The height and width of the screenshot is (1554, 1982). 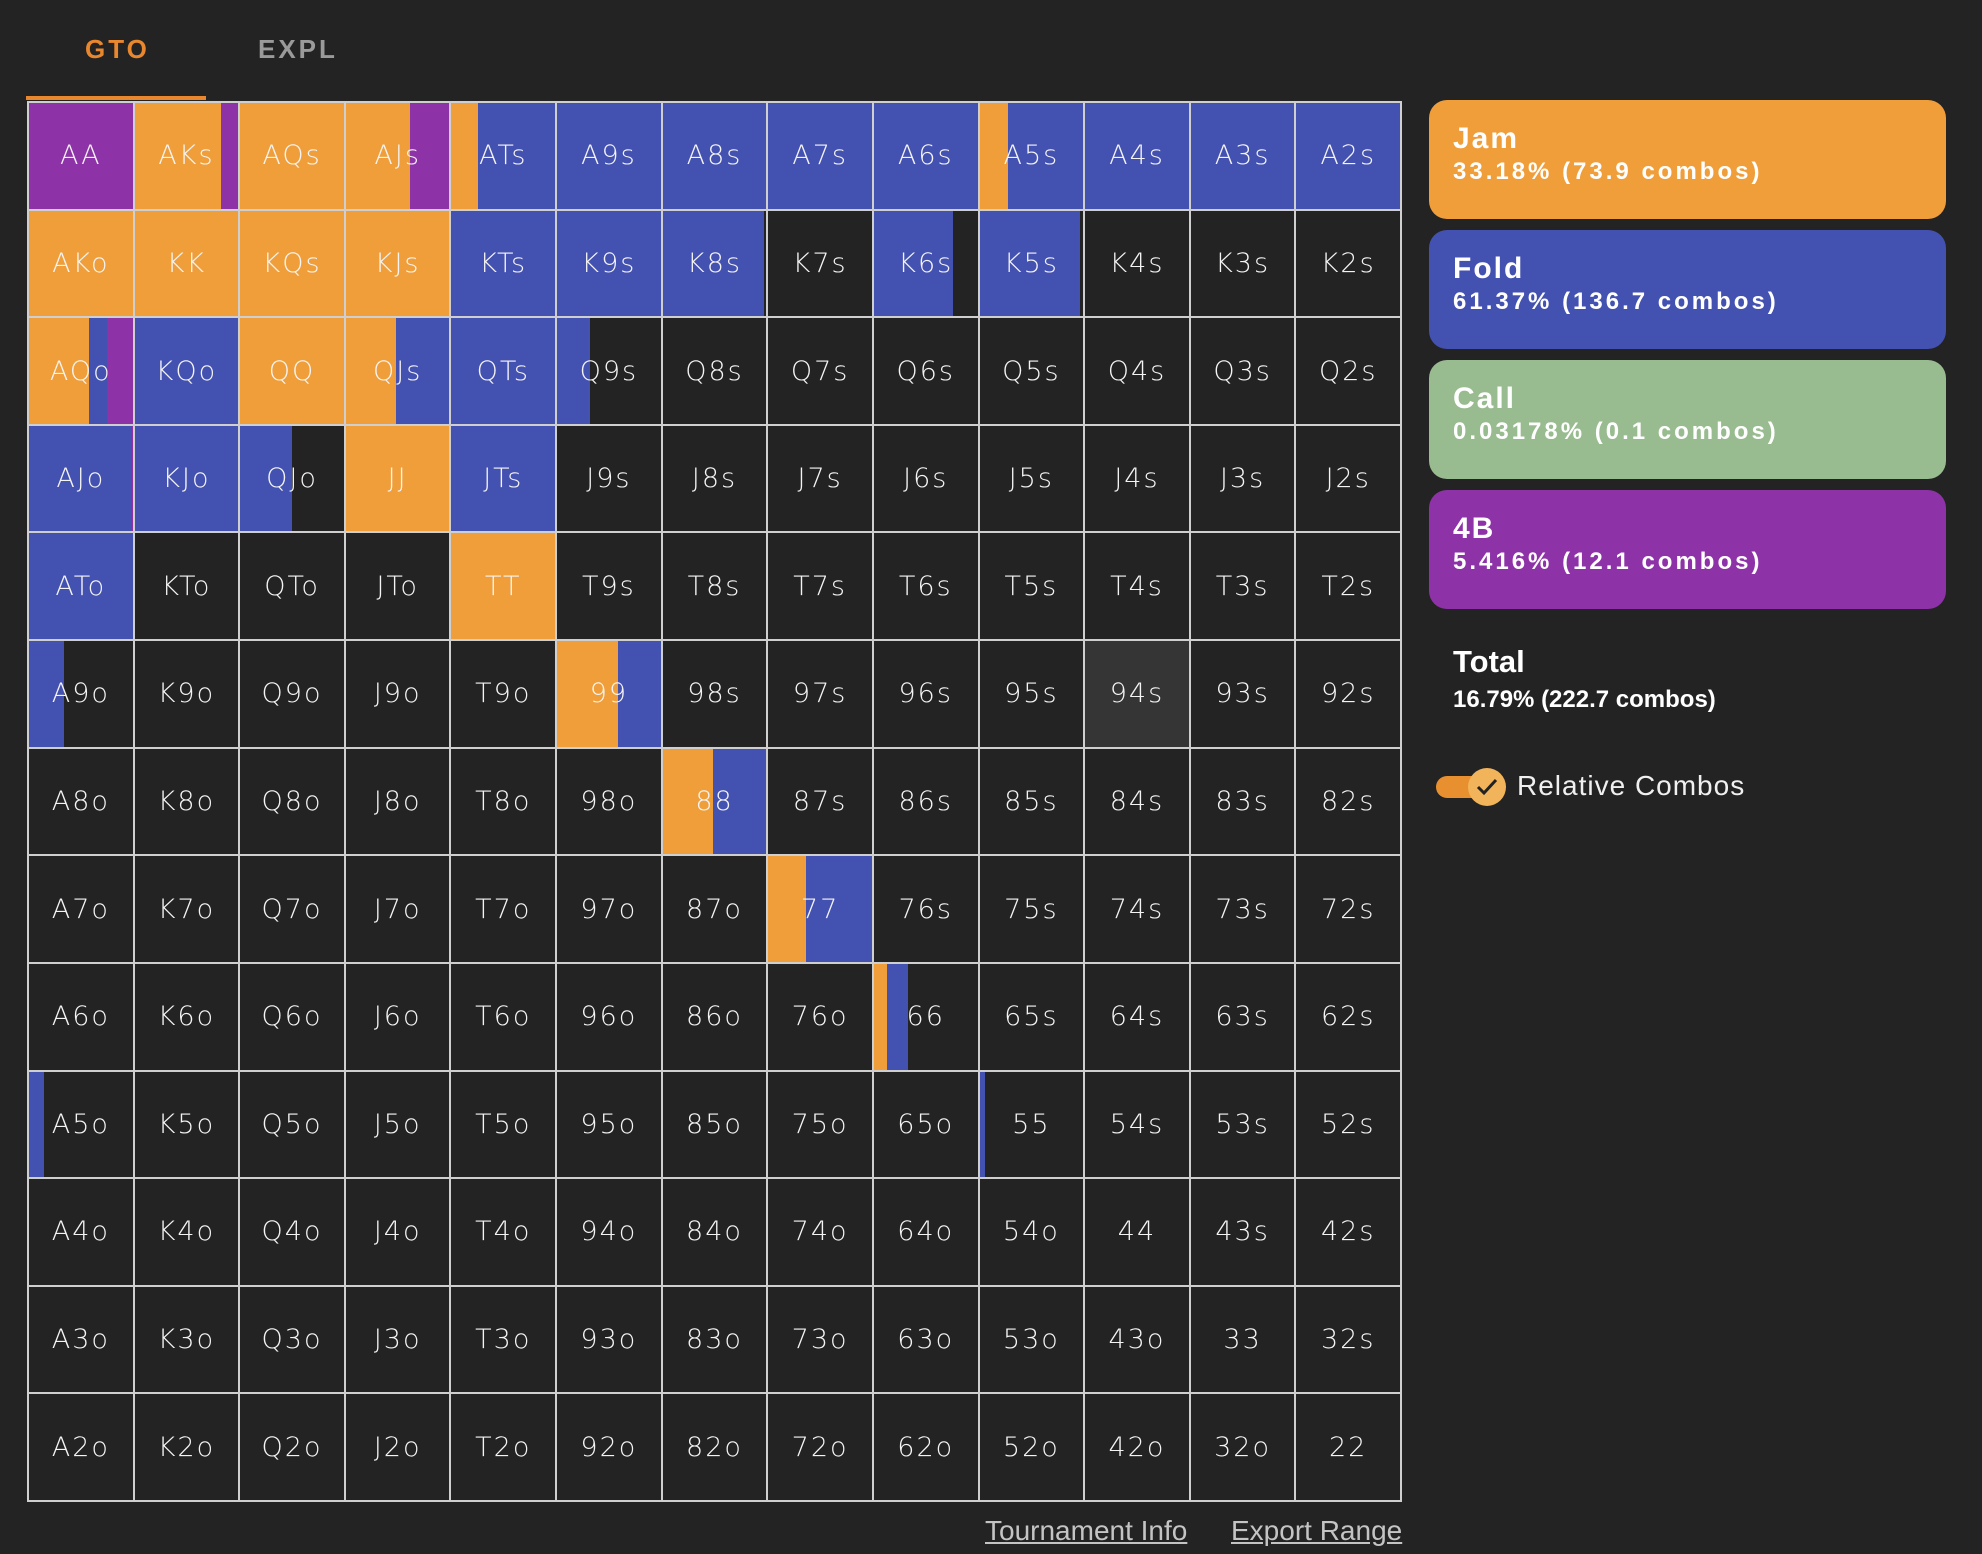 What do you see at coordinates (1242, 263) in the screenshot?
I see `hand-cell-K3s: K3s` at bounding box center [1242, 263].